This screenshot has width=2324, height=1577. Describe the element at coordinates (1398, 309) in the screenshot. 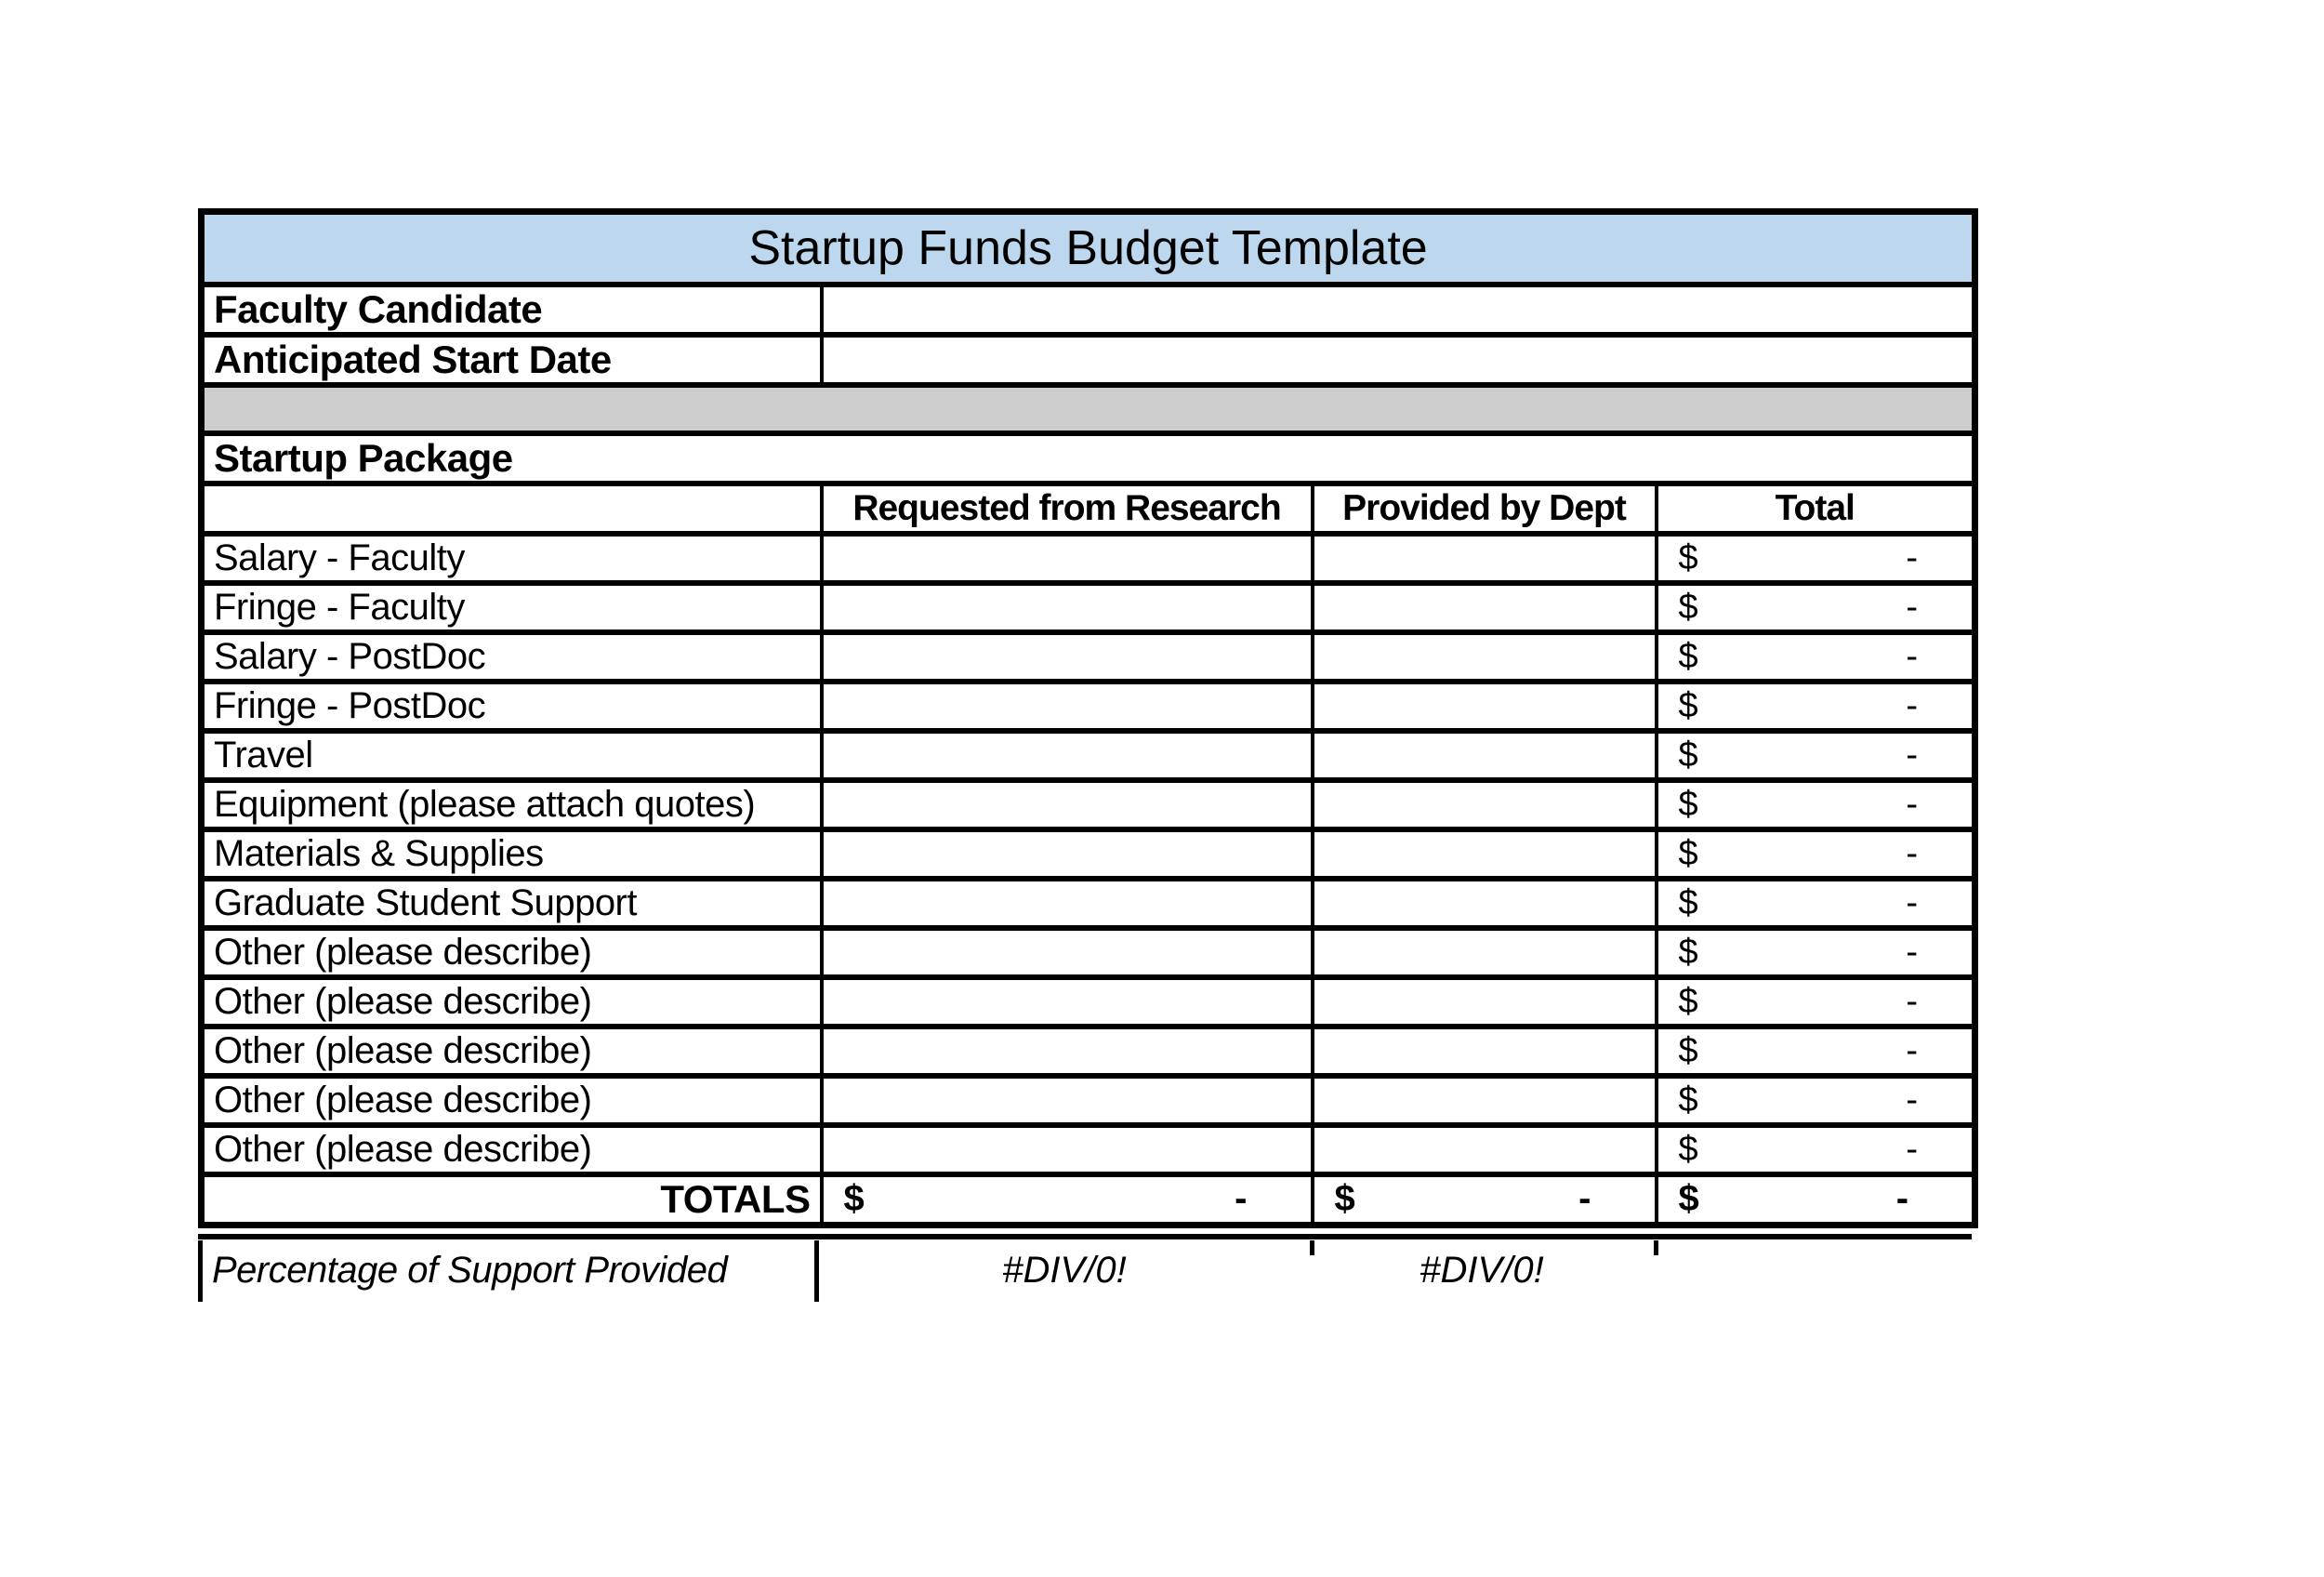

I see `faculty-candidate-input` at that location.